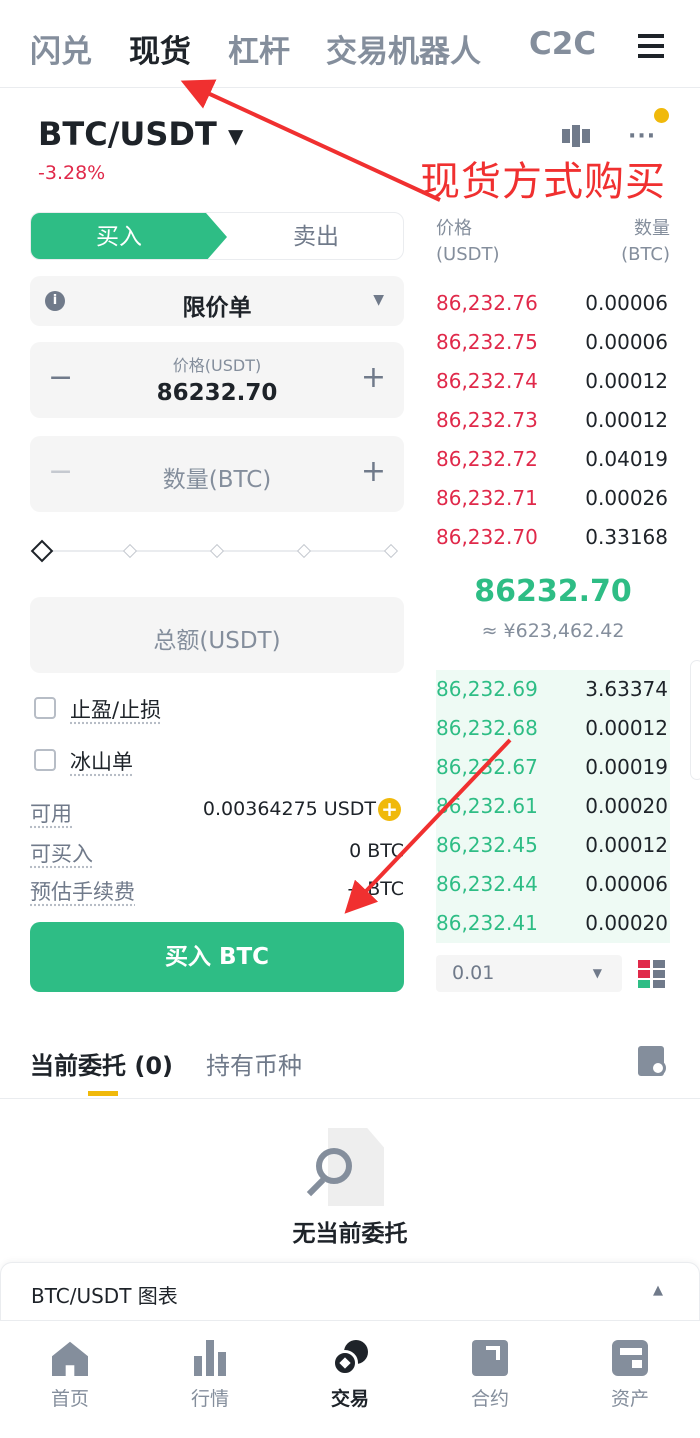  I want to click on chart-drawer: BTC/USDT 图表 ▲, so click(350, 1292).